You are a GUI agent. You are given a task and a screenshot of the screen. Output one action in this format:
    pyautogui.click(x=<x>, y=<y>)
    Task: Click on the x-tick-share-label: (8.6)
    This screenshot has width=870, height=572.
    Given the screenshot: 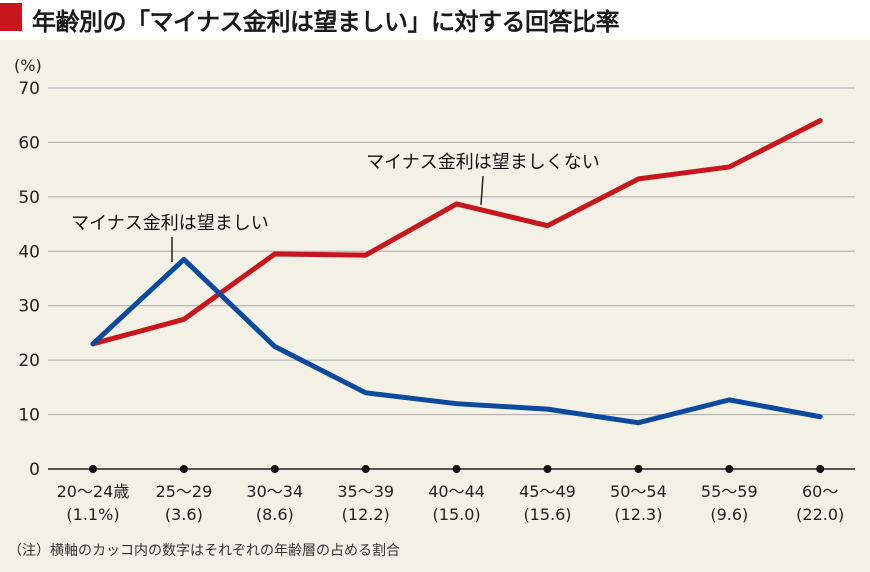 What is the action you would take?
    pyautogui.click(x=275, y=514)
    